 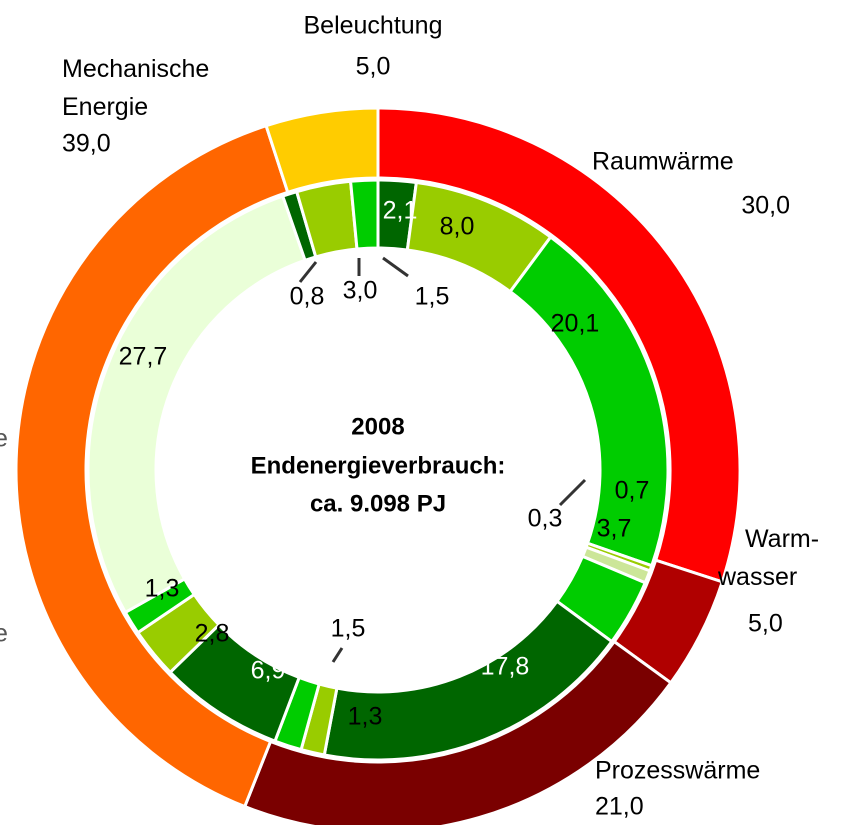 I want to click on value-label: 3,7, so click(x=614, y=529).